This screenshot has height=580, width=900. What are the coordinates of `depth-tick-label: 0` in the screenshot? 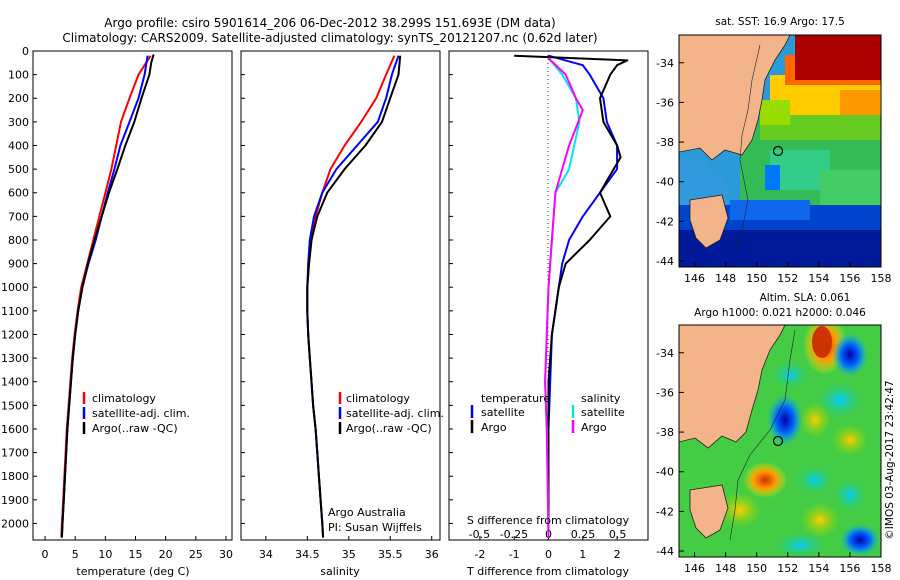 It's located at (25, 51).